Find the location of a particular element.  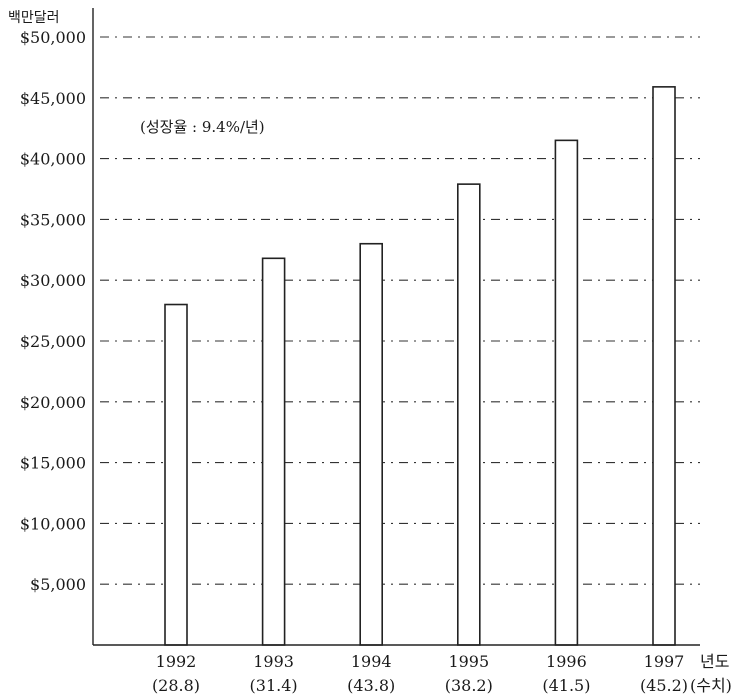

value-label: (43.8) is located at coordinates (371, 685).